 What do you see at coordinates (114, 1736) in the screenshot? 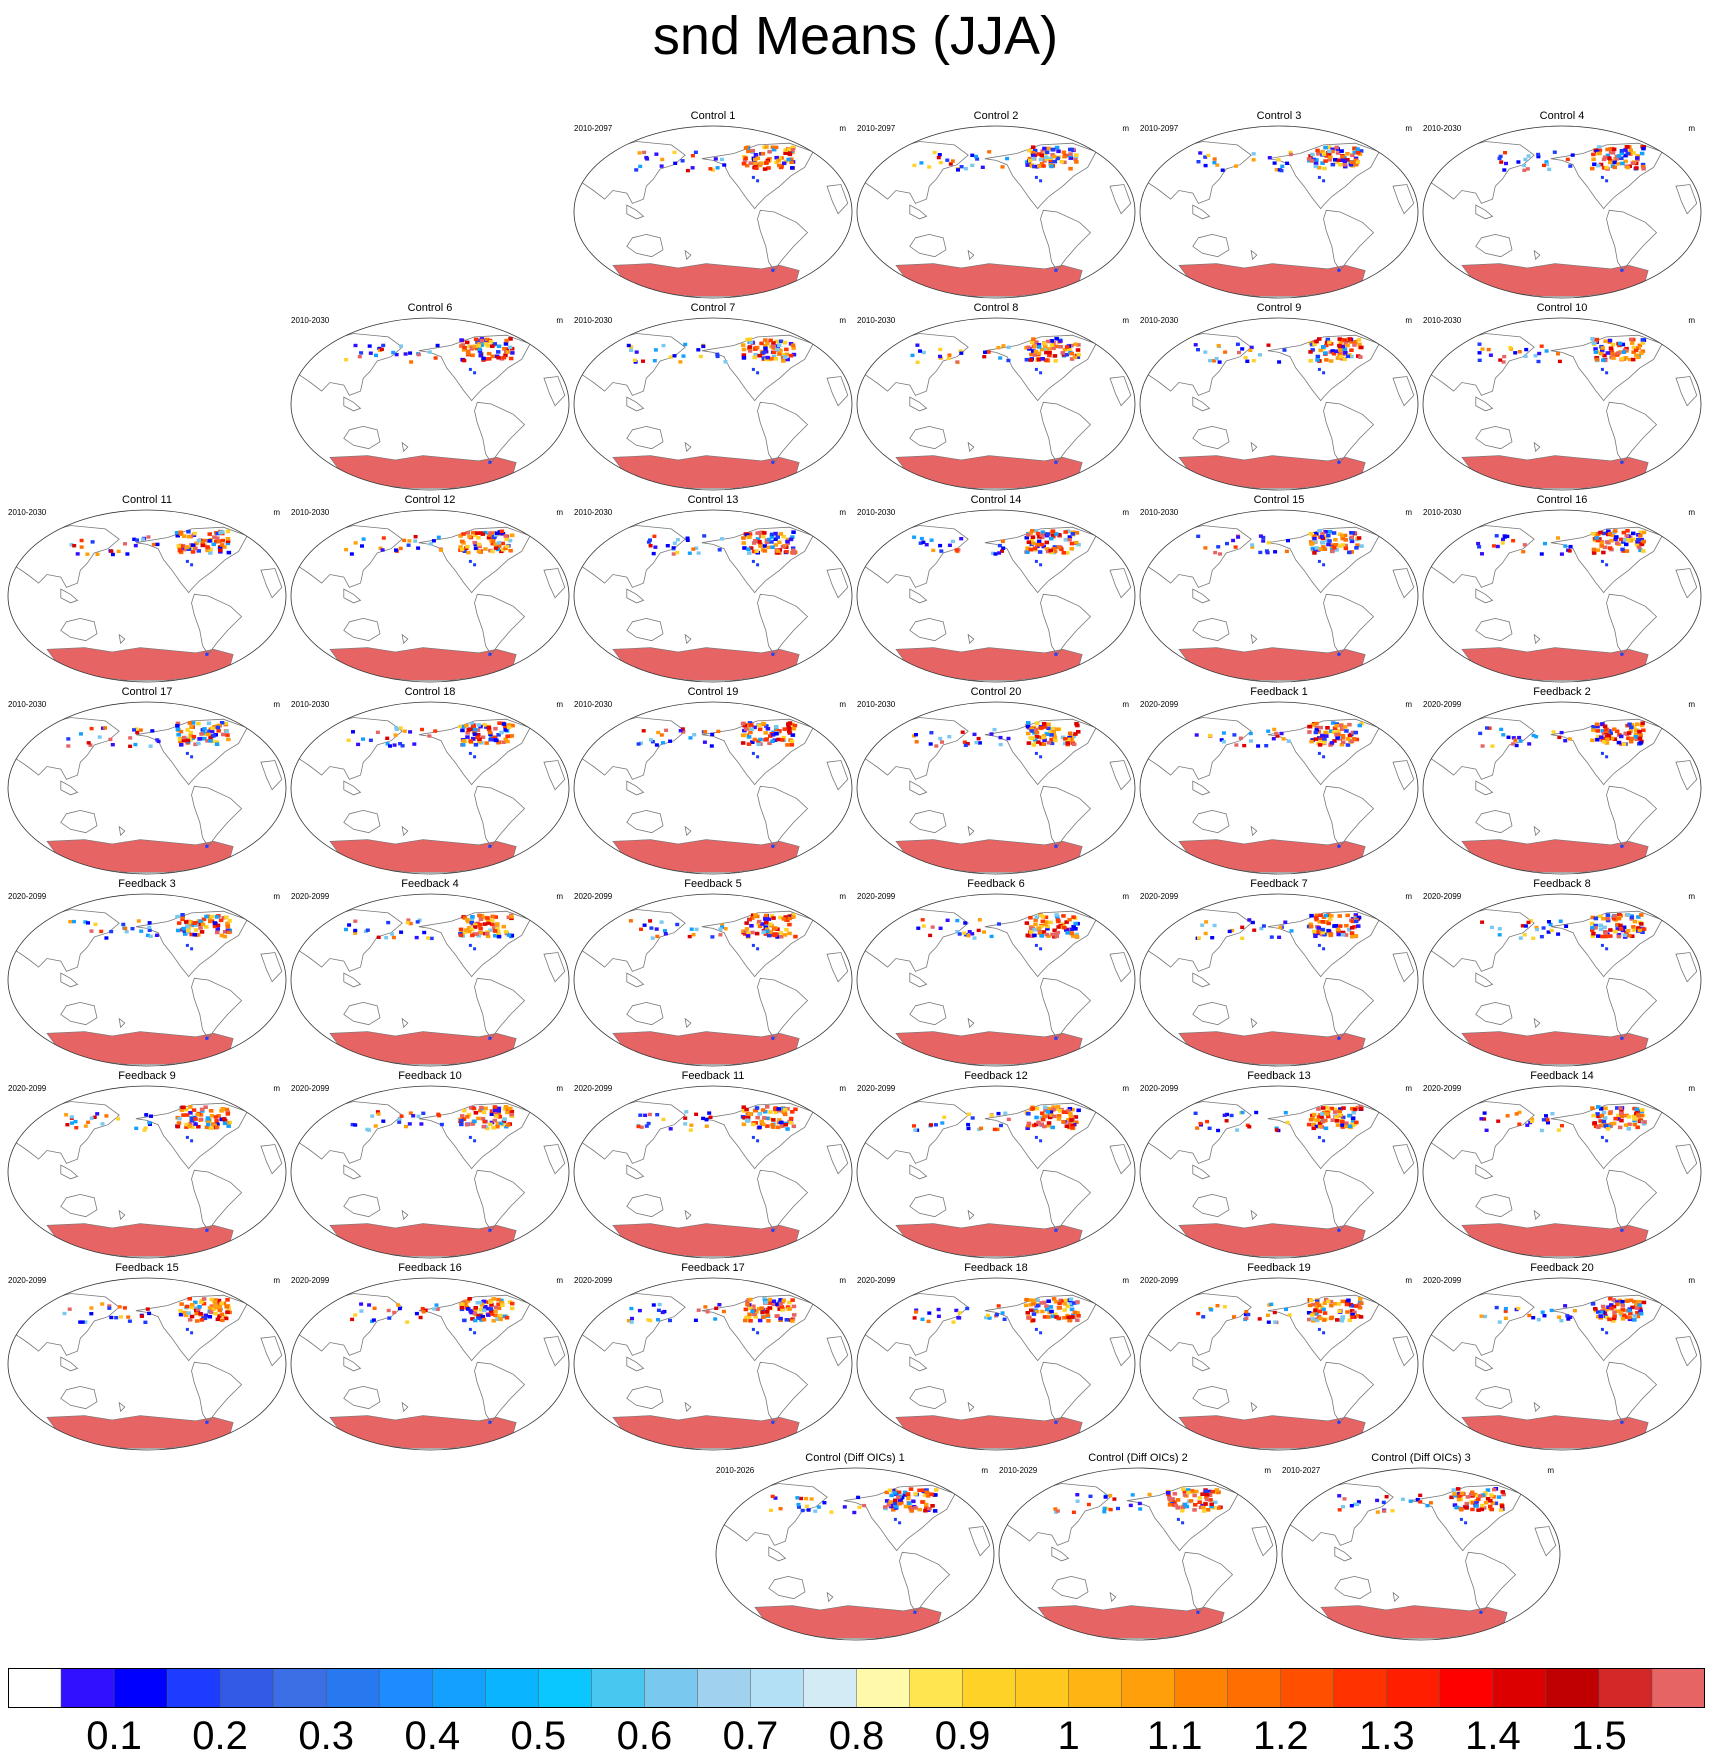
I see `colorbar-tick-label: 0.1` at bounding box center [114, 1736].